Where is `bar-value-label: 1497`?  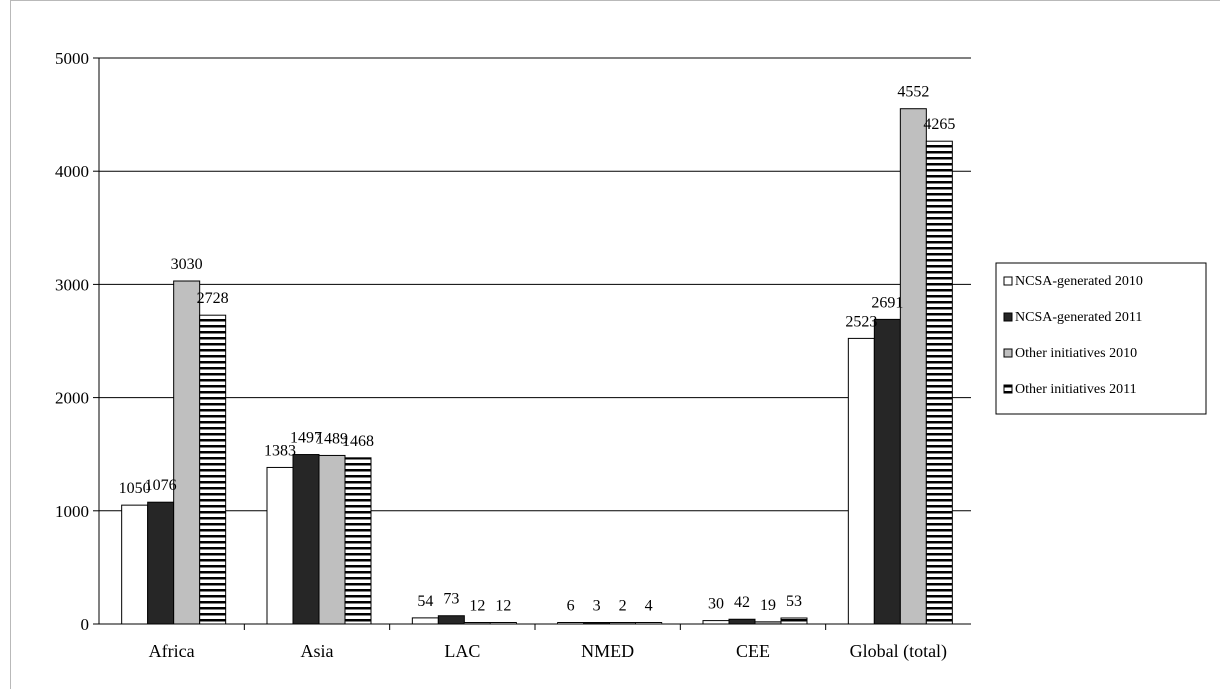 bar-value-label: 1497 is located at coordinates (306, 438).